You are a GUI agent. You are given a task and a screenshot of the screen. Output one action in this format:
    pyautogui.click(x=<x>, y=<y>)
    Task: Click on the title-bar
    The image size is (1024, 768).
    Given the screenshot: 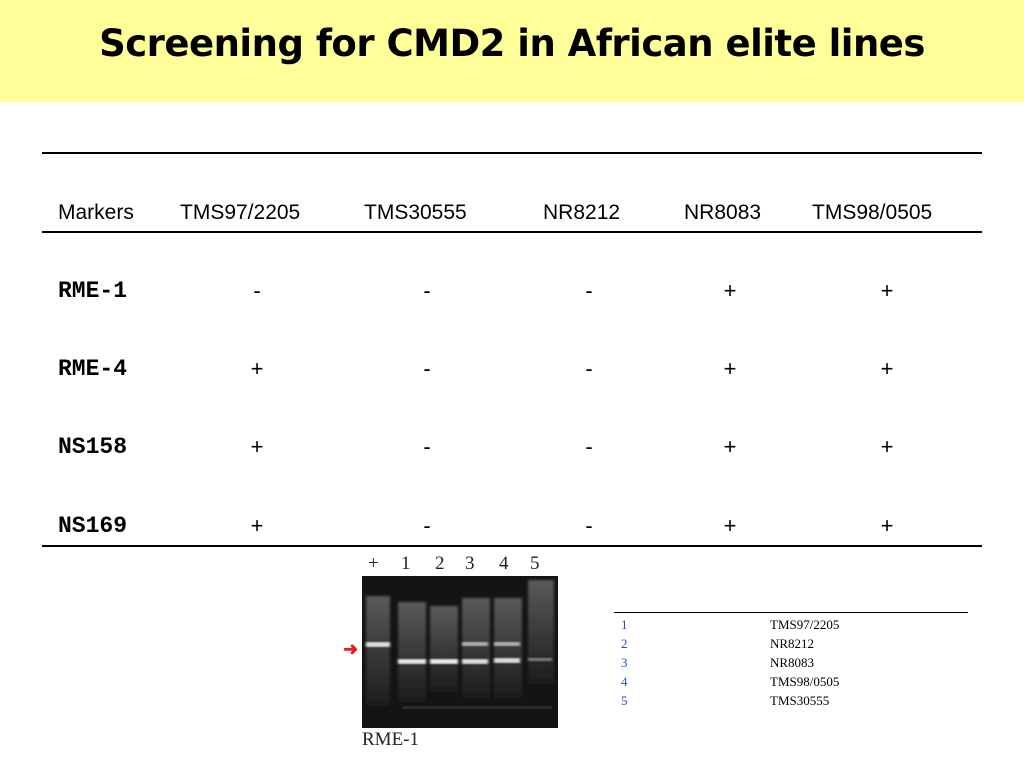 What is the action you would take?
    pyautogui.click(x=512, y=51)
    